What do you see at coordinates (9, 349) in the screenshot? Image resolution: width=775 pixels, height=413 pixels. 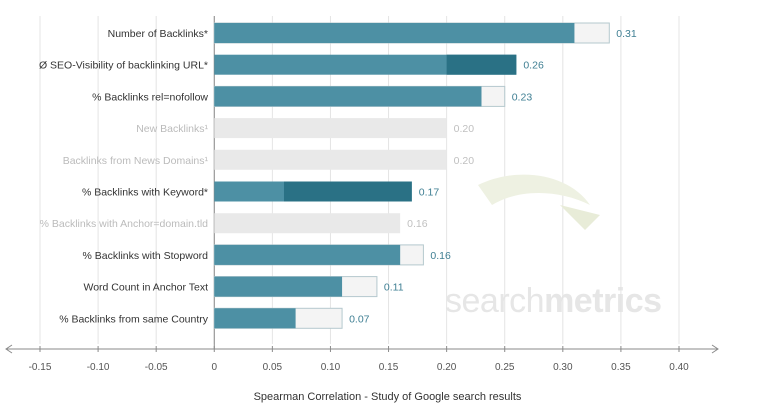 I see `x-axis-left-arrow` at bounding box center [9, 349].